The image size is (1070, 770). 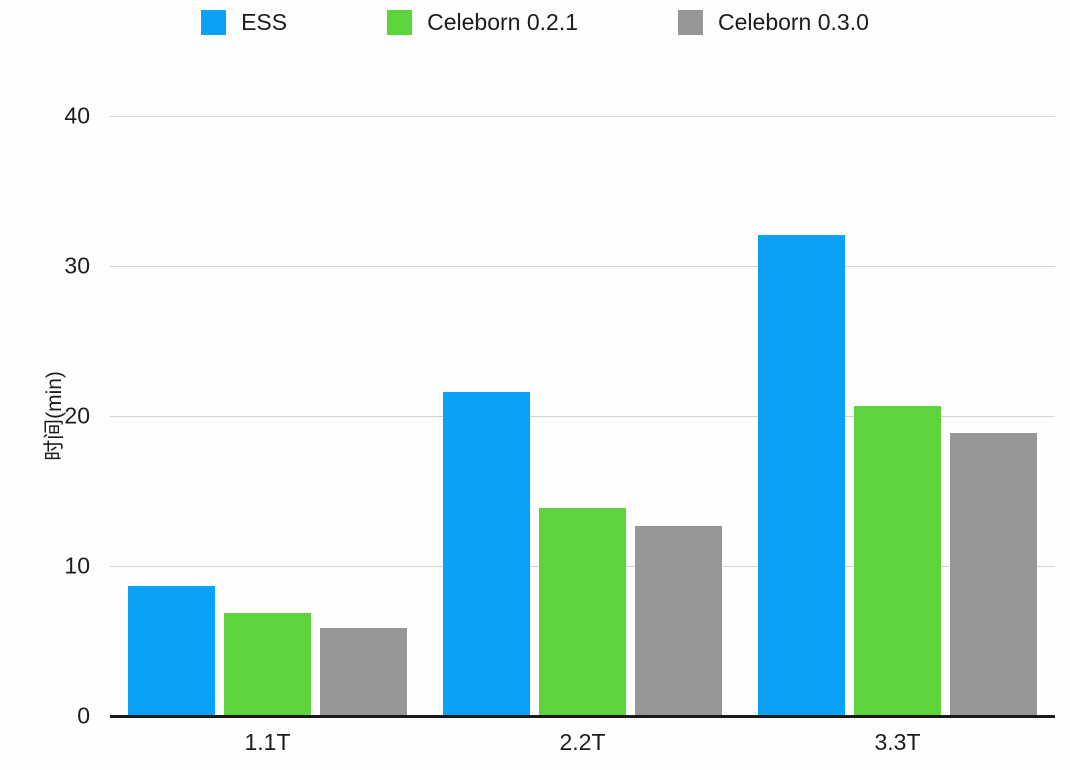 I want to click on x-category-label-3-3t: 3.3T, so click(x=897, y=742).